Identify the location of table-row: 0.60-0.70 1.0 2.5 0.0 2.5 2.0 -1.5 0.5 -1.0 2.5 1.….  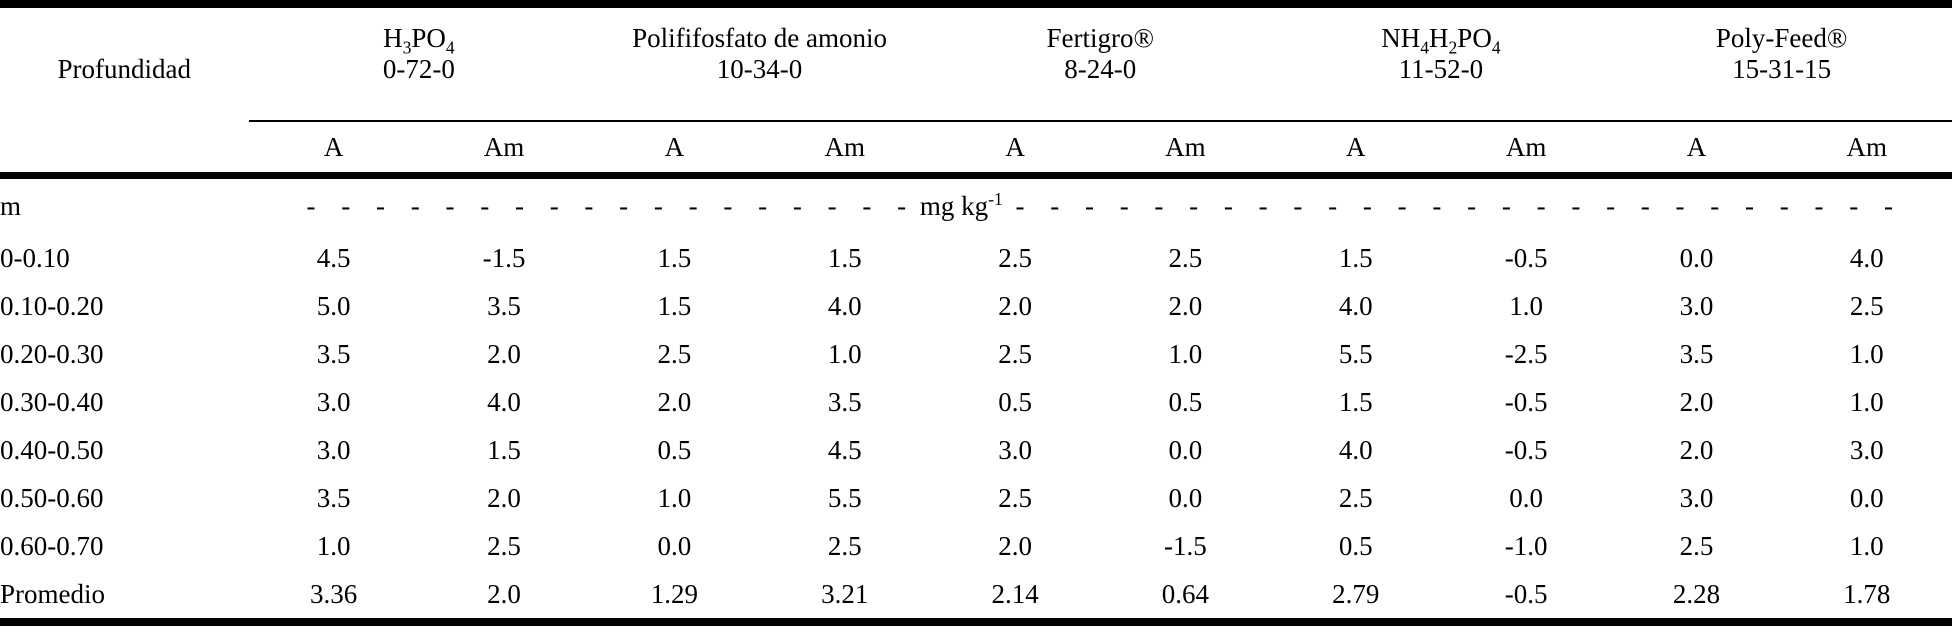
(976, 546).